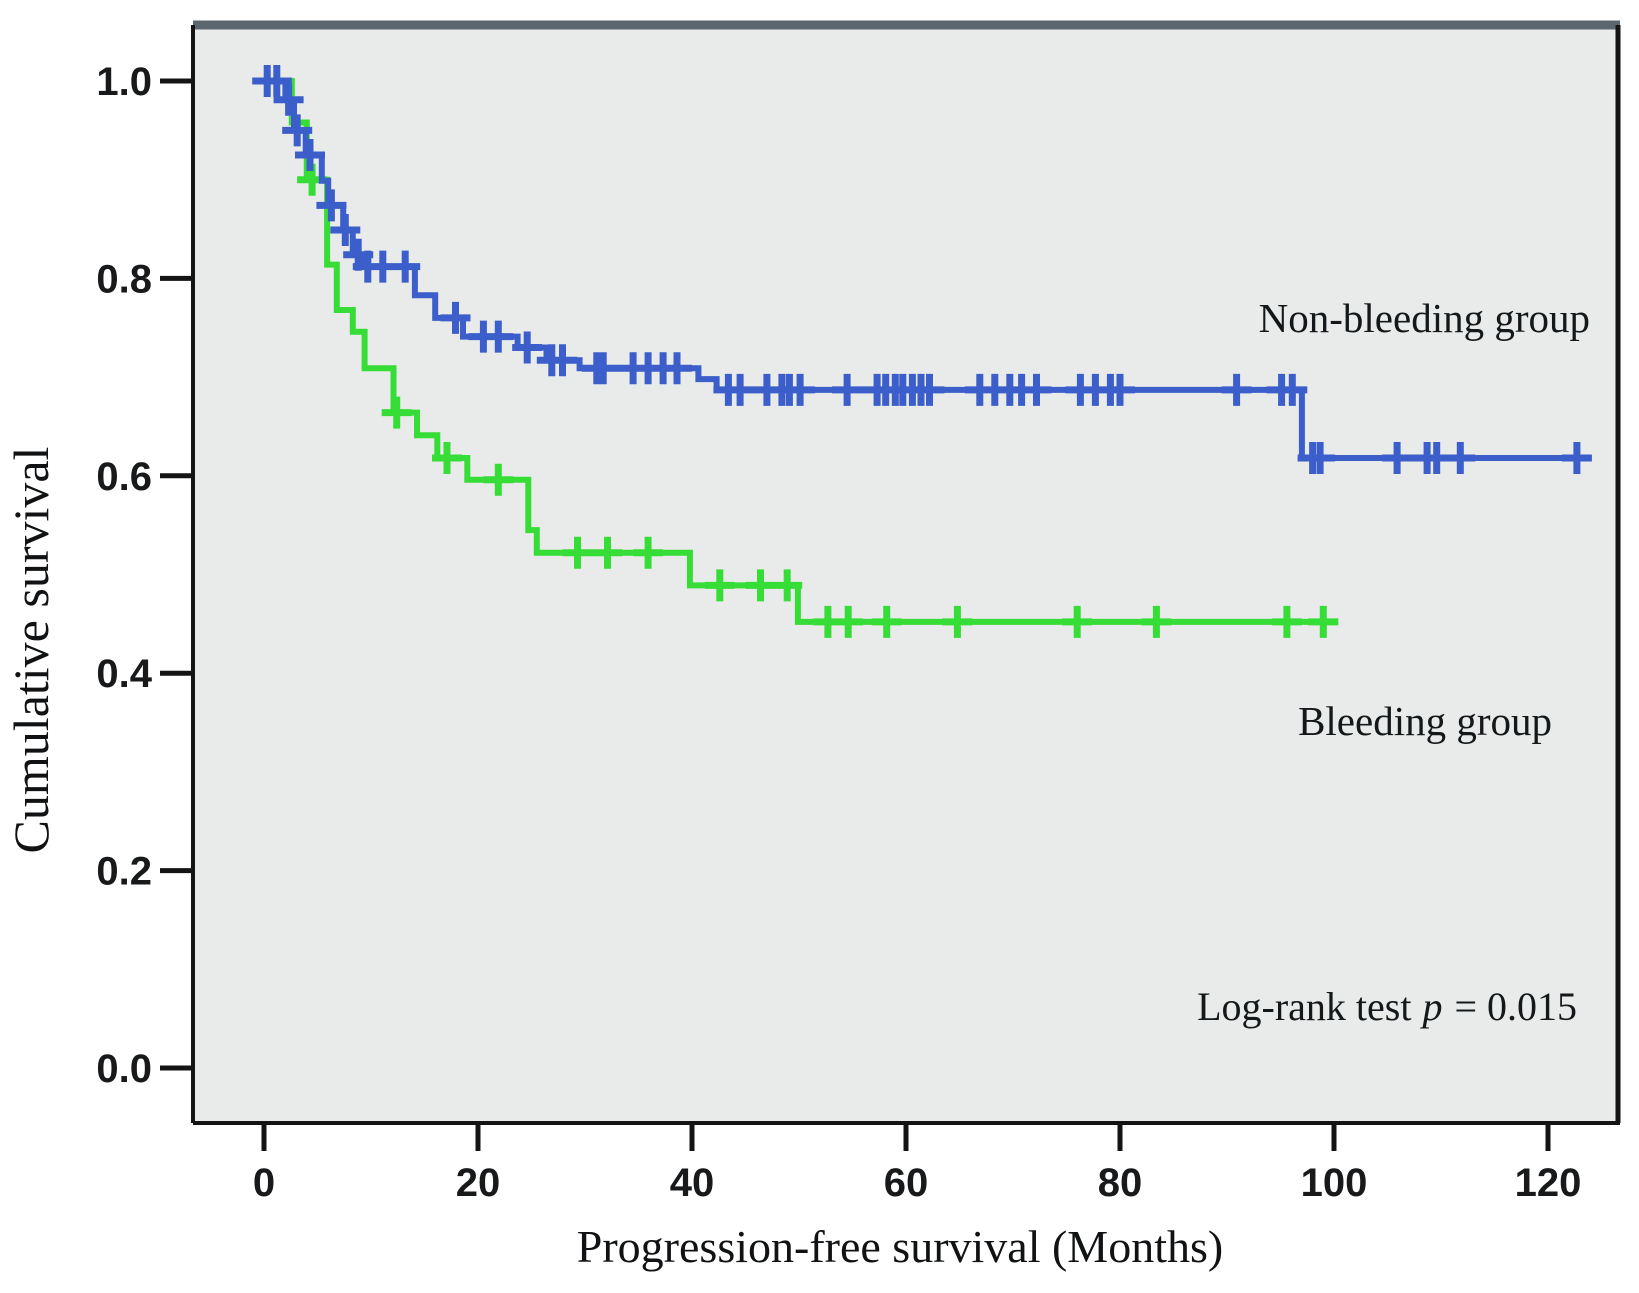 The image size is (1639, 1293). I want to click on x-axis-title: Progression-free survival (Months), so click(900, 1246).